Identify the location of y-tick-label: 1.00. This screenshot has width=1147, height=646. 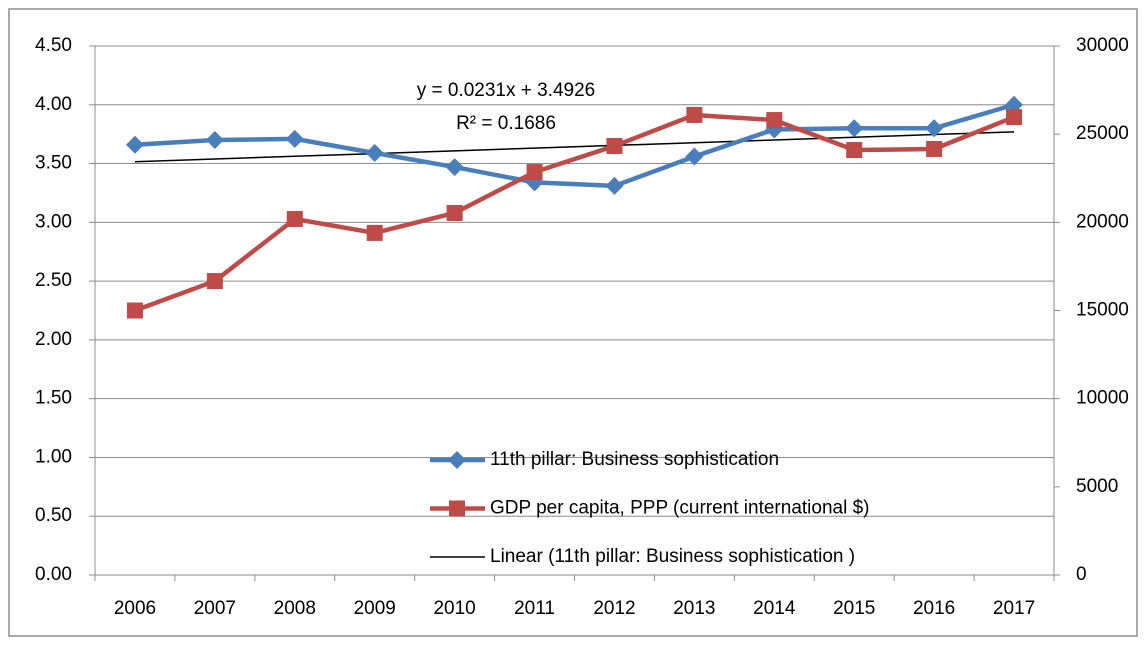
(53, 456).